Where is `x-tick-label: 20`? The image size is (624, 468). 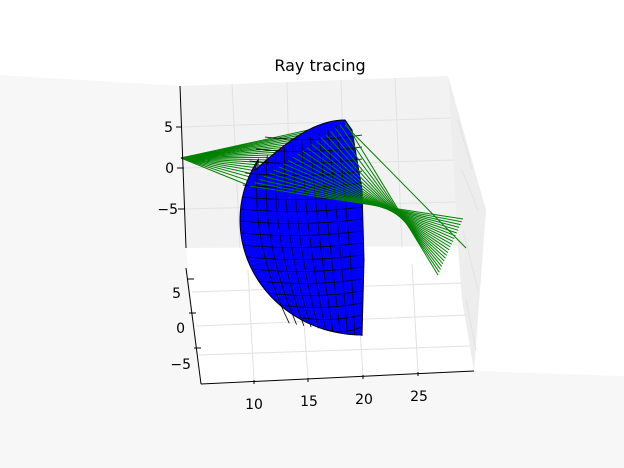 x-tick-label: 20 is located at coordinates (364, 400).